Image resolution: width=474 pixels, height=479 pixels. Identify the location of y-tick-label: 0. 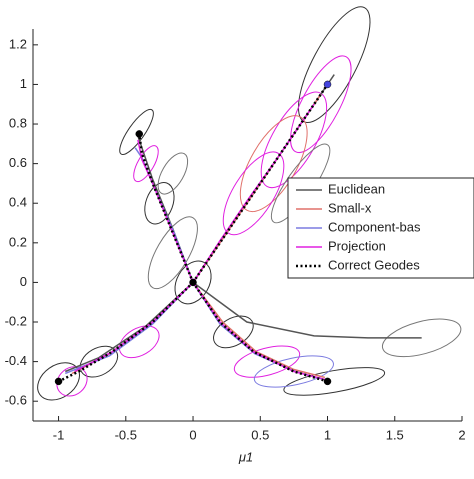
(23, 281).